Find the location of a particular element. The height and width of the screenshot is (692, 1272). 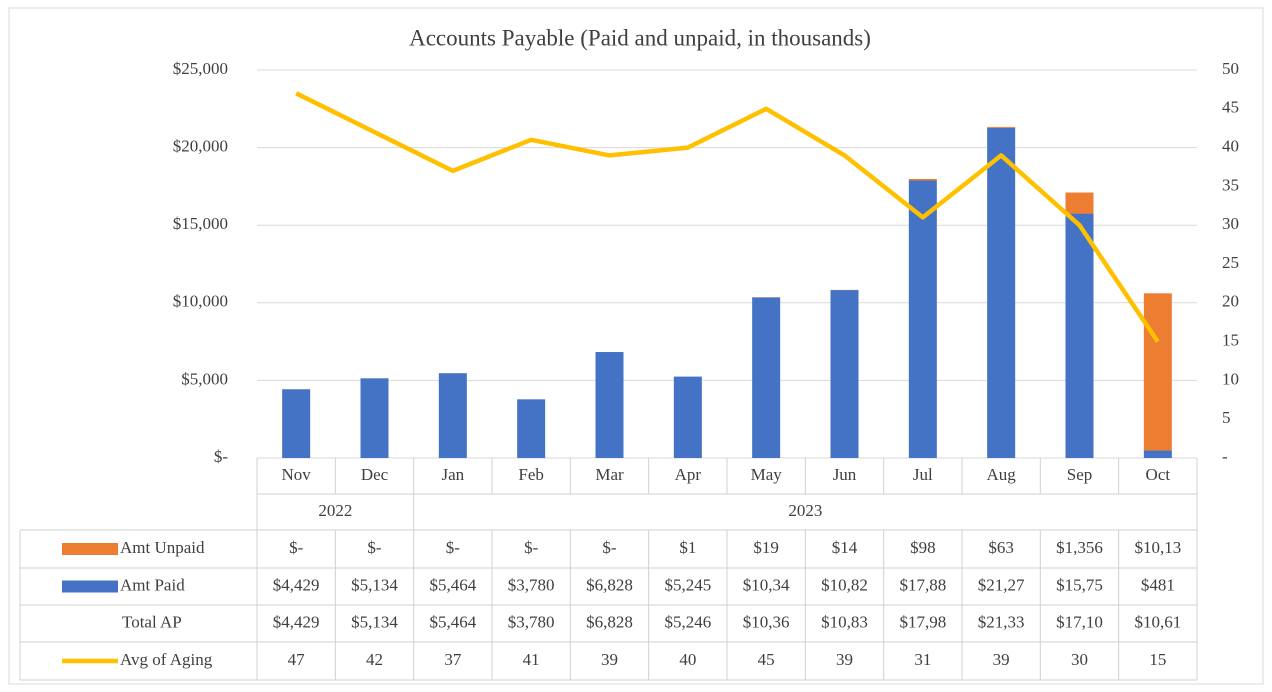

table-cell: $10,82 is located at coordinates (844, 584).